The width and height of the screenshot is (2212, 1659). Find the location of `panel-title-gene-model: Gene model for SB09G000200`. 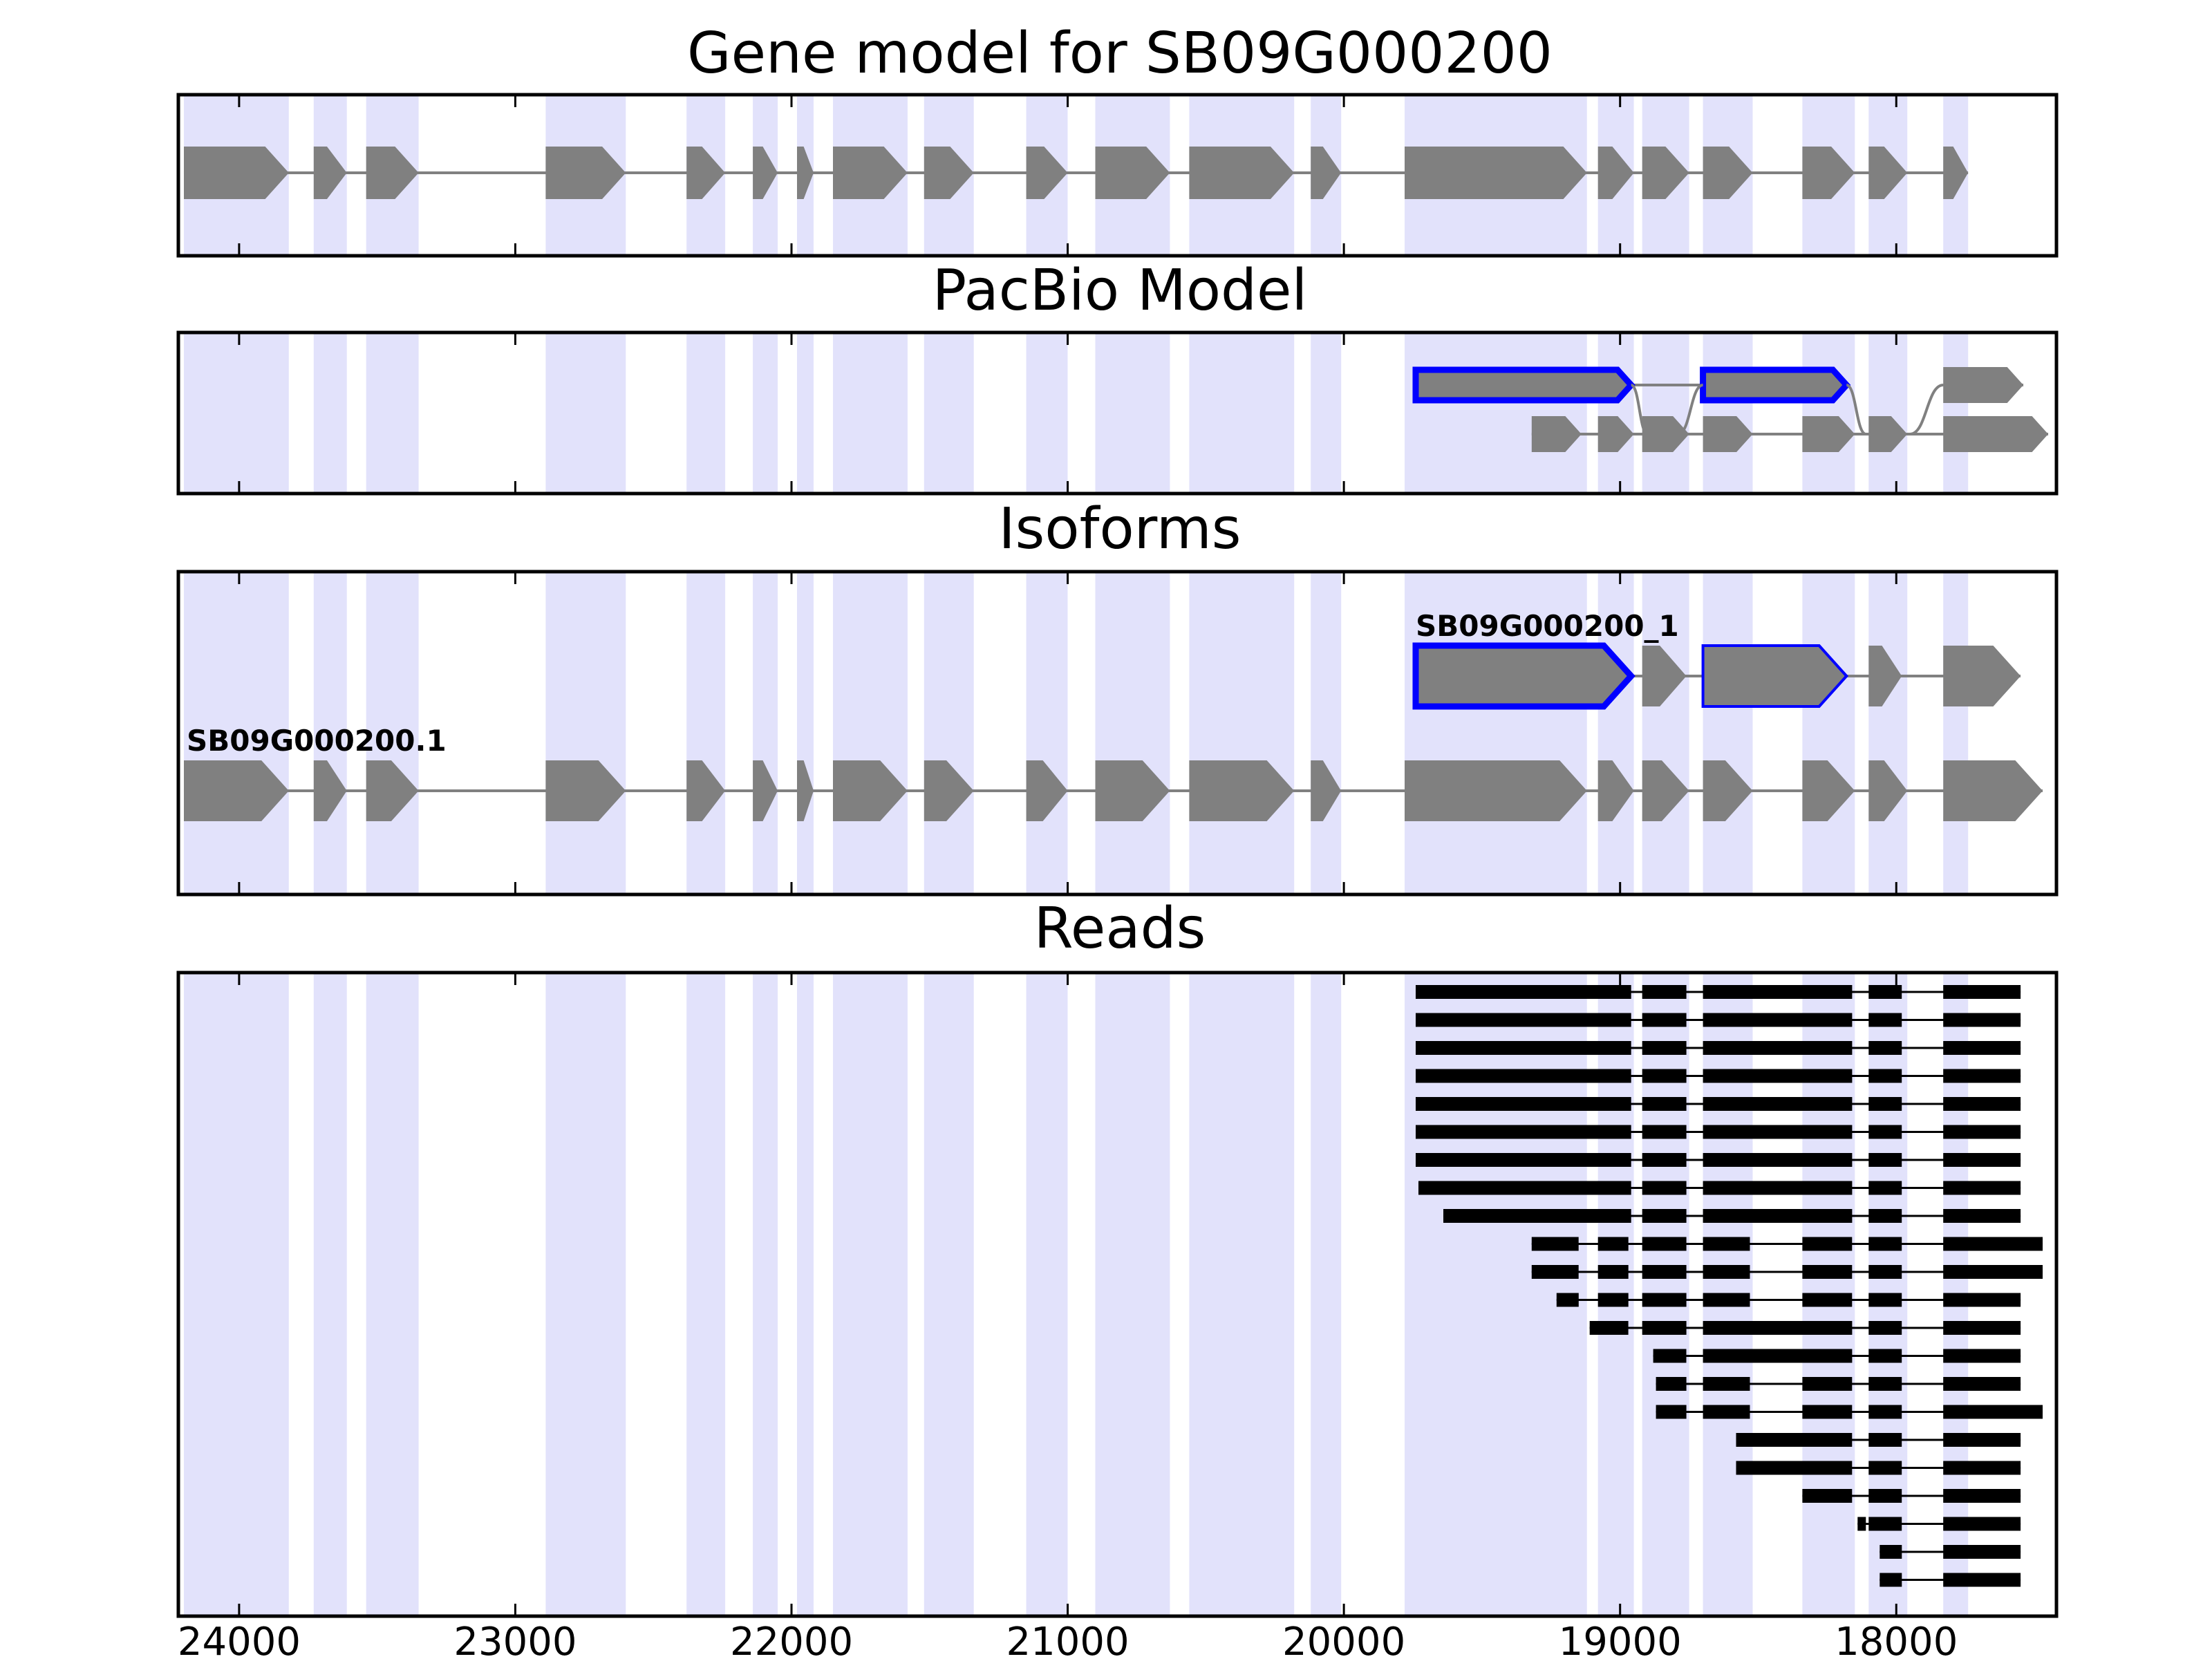

panel-title-gene-model: Gene model for SB09G000200 is located at coordinates (1120, 54).